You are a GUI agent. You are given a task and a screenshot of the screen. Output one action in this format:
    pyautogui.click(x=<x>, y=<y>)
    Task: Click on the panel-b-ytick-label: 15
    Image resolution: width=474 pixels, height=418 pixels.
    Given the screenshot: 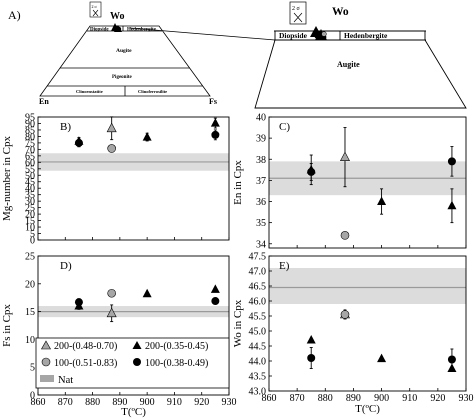 What is the action you would take?
    pyautogui.click(x=30, y=221)
    